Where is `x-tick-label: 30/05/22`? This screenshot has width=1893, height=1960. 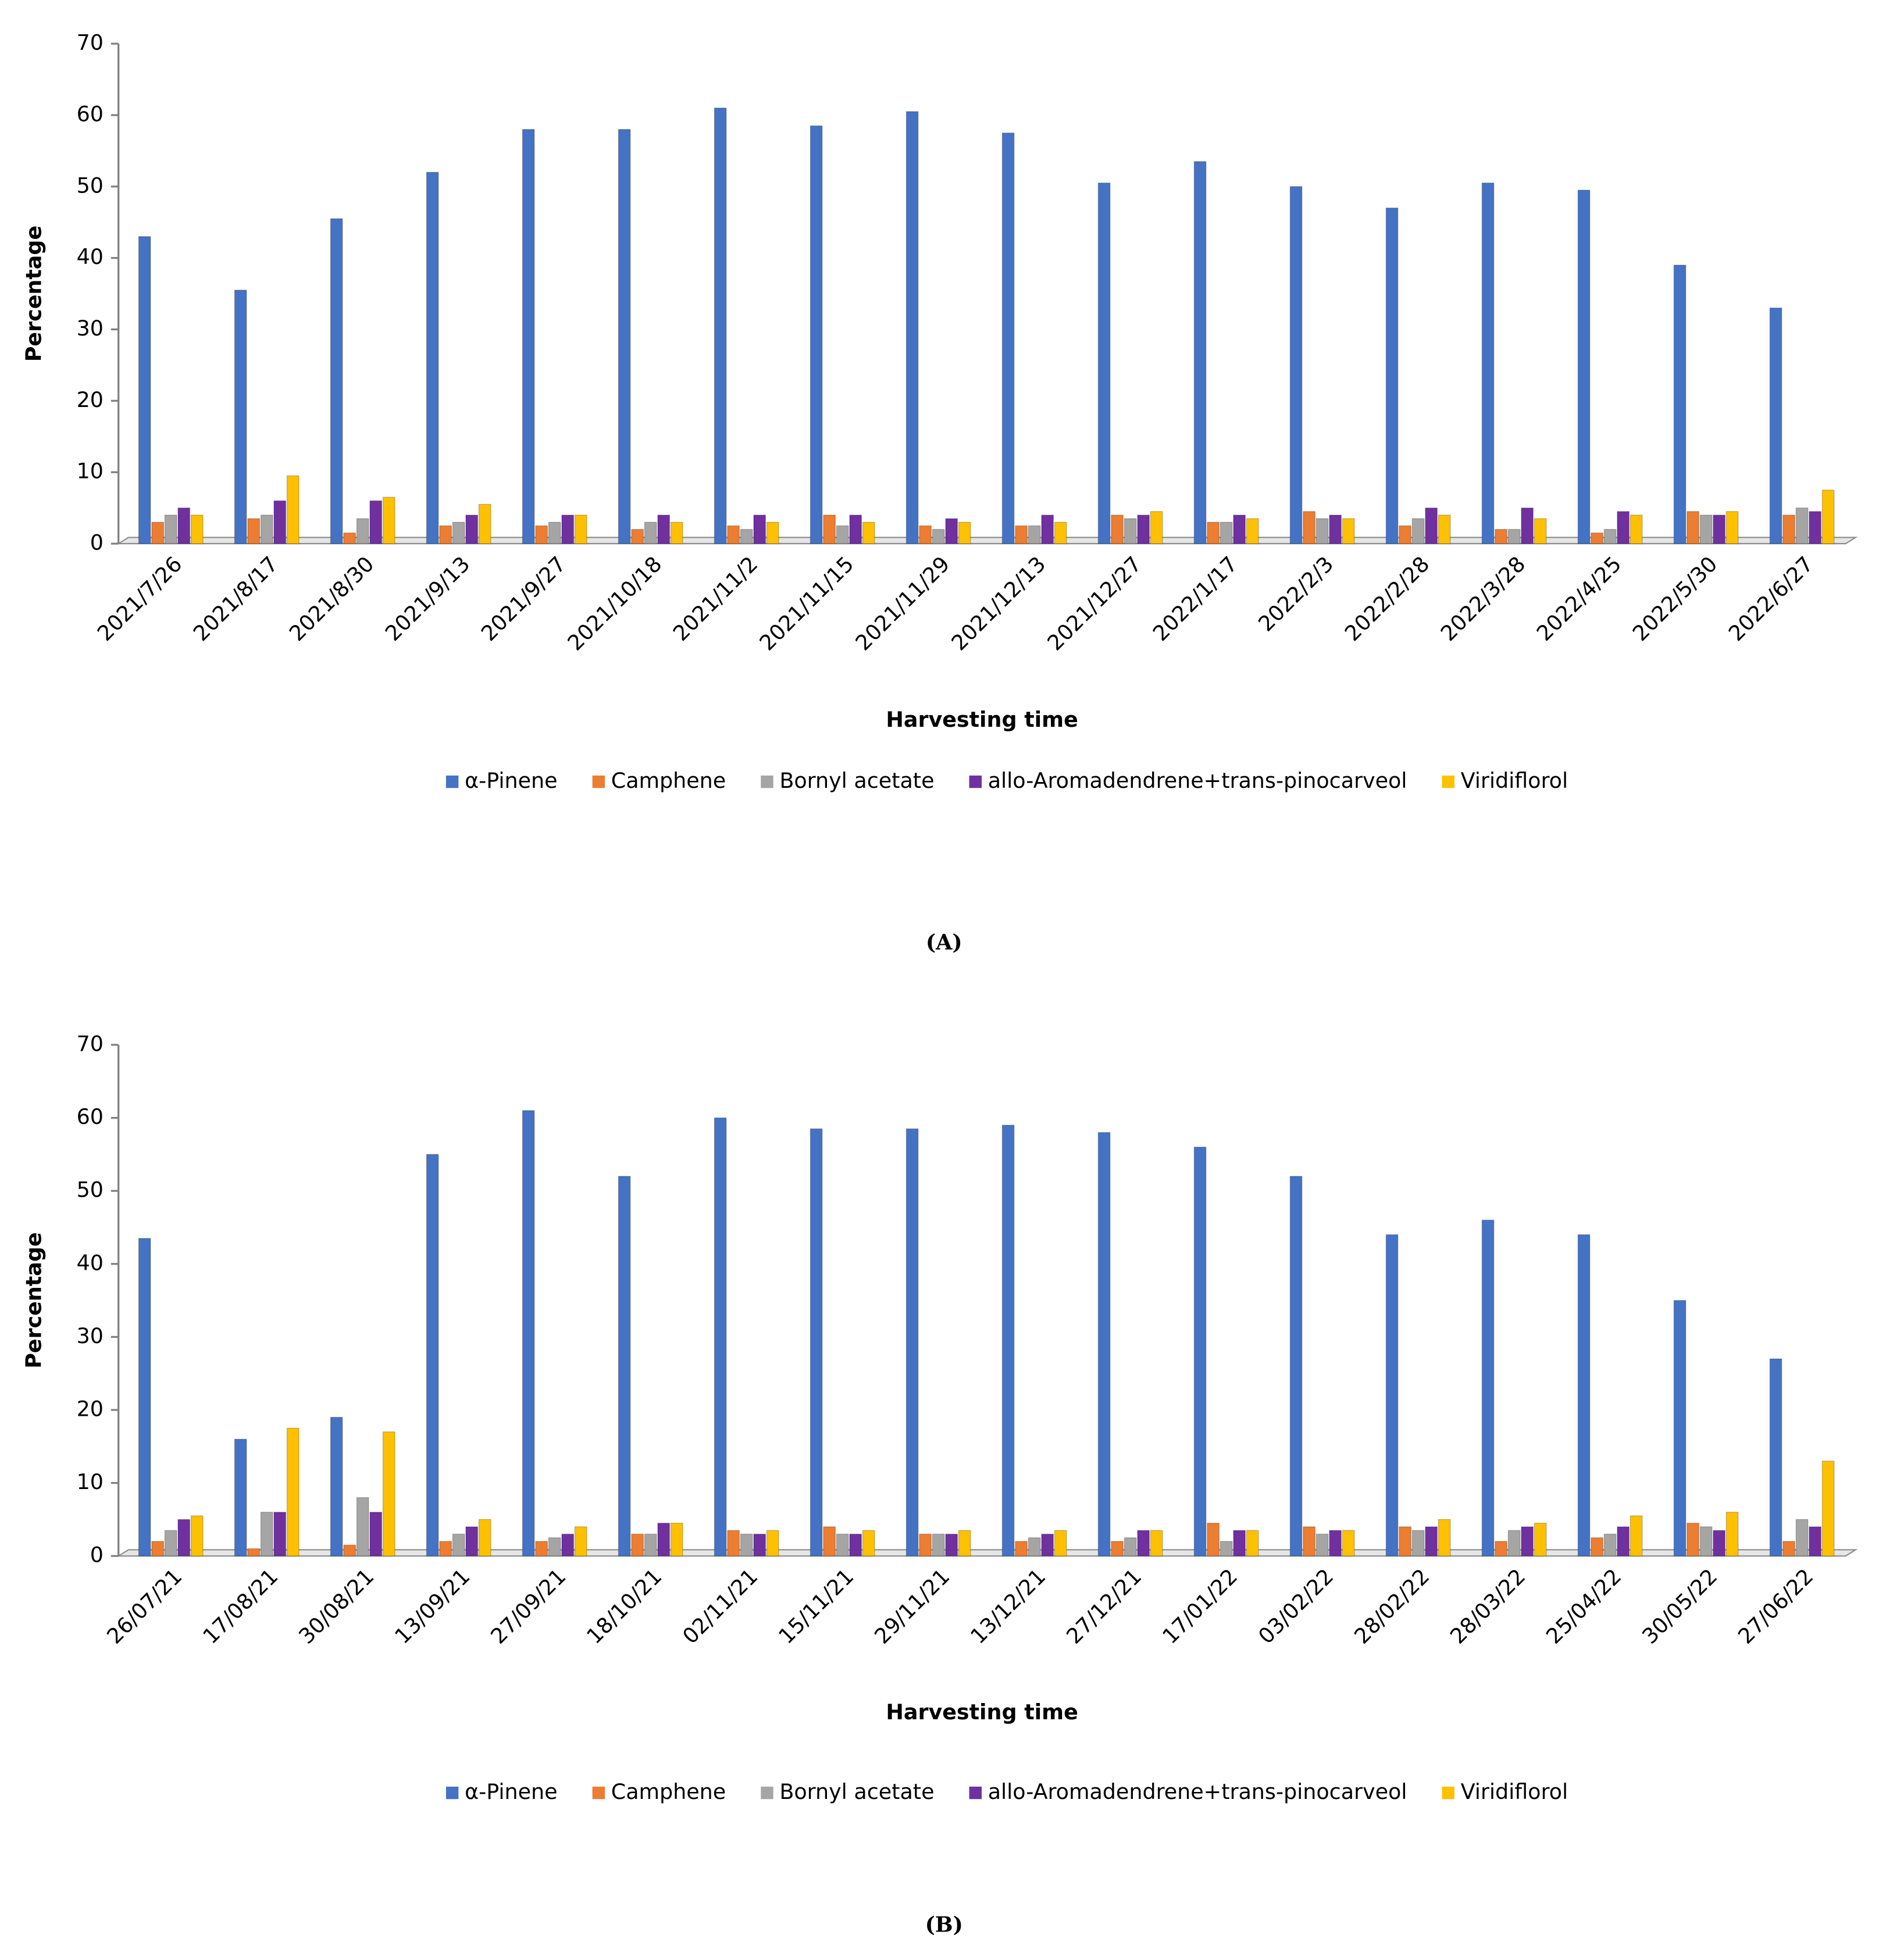
x-tick-label: 30/05/22 is located at coordinates (1679, 1606).